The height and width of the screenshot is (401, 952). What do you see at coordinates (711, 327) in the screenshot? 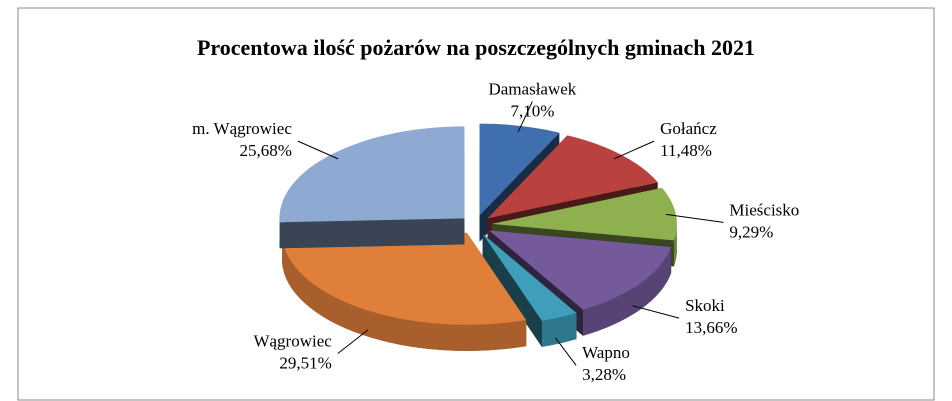
I see `slice-value-label: 13,66%` at bounding box center [711, 327].